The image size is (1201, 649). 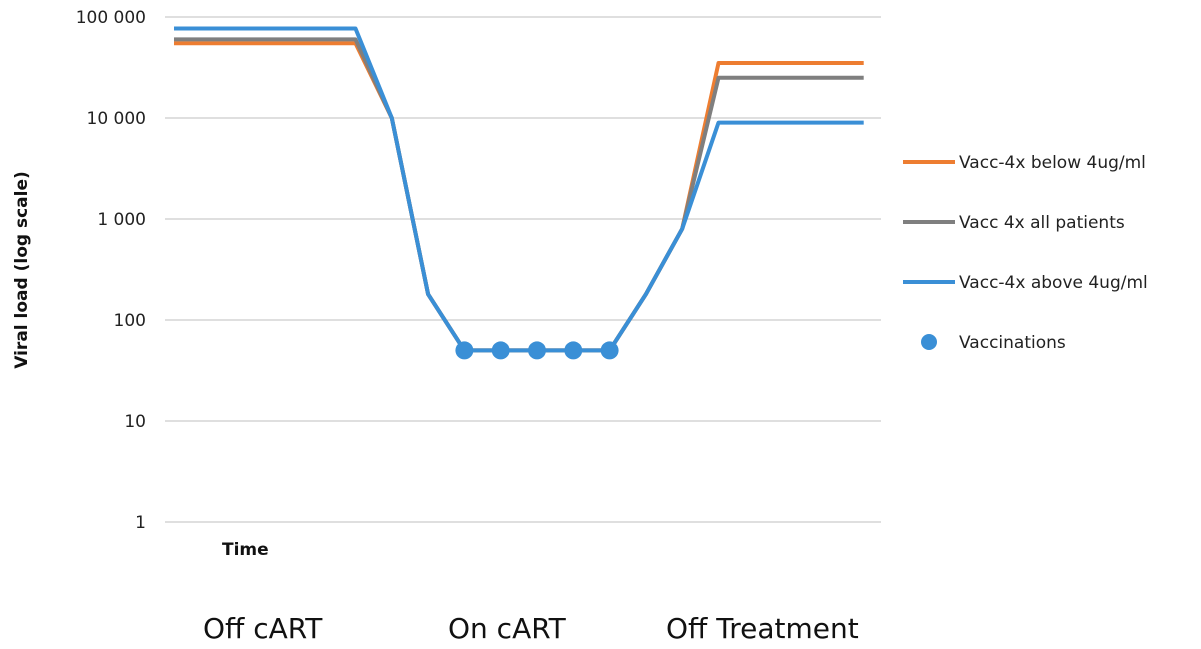 What do you see at coordinates (22, 270) in the screenshot?
I see `y-axis-label: Viral load (log scale)` at bounding box center [22, 270].